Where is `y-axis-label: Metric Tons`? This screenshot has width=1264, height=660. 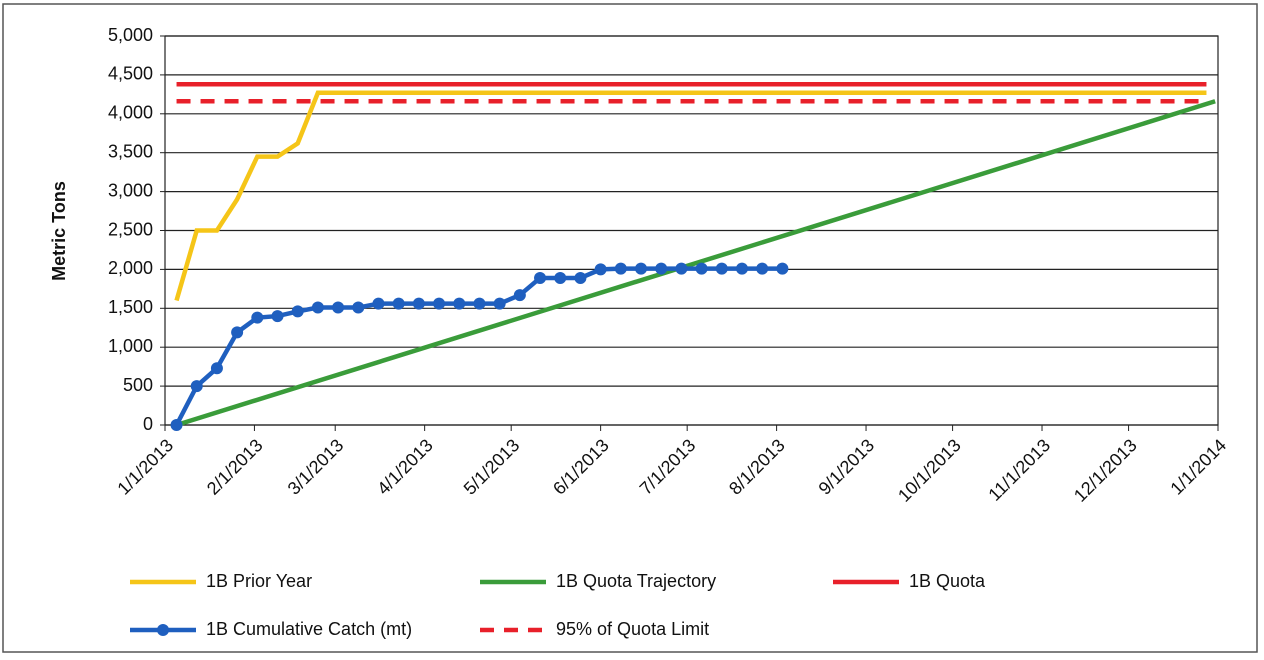
y-axis-label: Metric Tons is located at coordinates (59, 231).